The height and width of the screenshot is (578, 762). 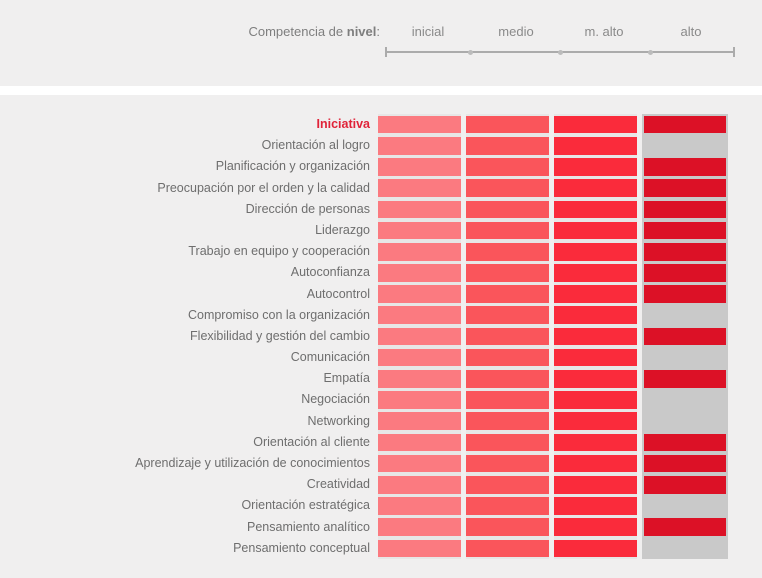 What do you see at coordinates (280, 335) in the screenshot?
I see `competency-label: Flexibilidad y gestión del cambio` at bounding box center [280, 335].